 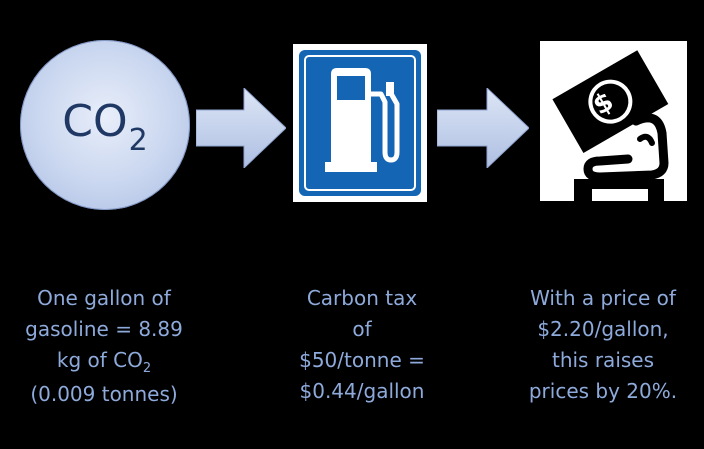 I want to click on caption-tax-line2: of, so click(x=362, y=329).